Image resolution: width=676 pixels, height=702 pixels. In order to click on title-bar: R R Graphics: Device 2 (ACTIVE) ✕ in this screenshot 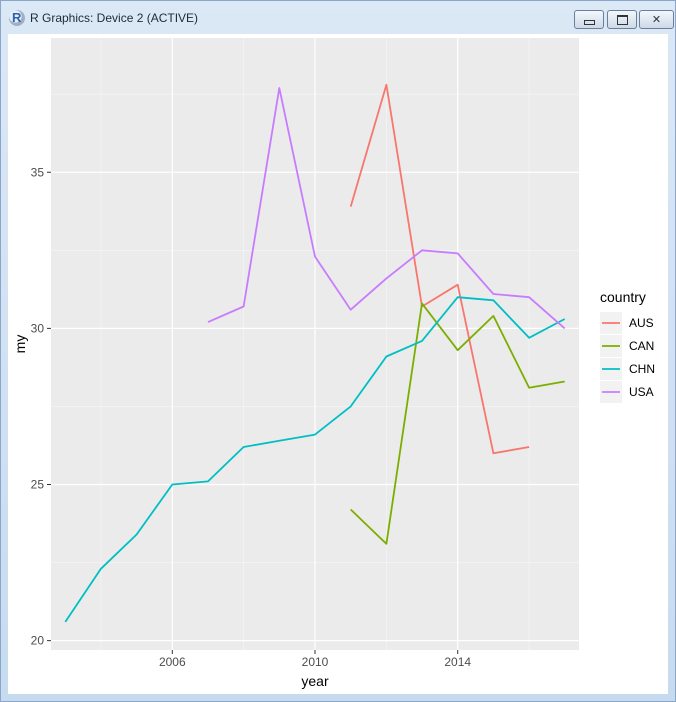, I will do `click(338, 18)`.